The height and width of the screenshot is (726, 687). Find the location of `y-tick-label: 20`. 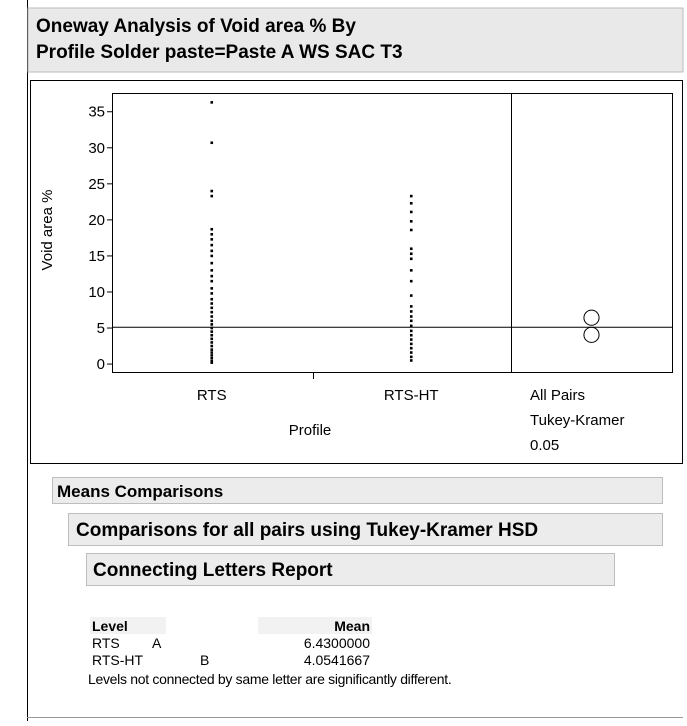

y-tick-label: 20 is located at coordinates (96, 220).